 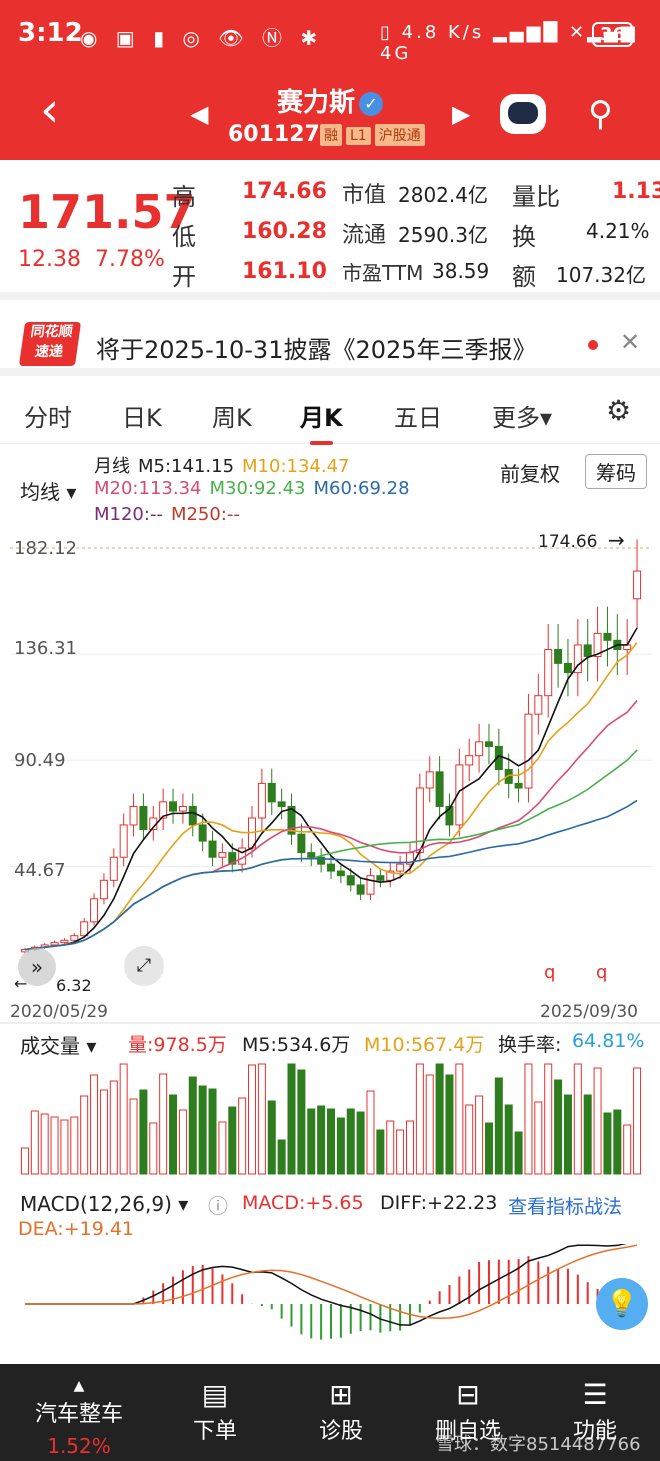 What do you see at coordinates (214, 1411) in the screenshot?
I see `order-button: ▤ 下单` at bounding box center [214, 1411].